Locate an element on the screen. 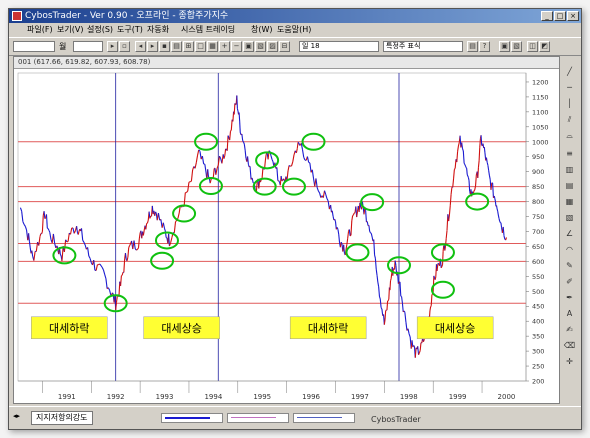 Image resolution: width=590 pixels, height=438 pixels. edit-icon: ✍ is located at coordinates (569, 329).